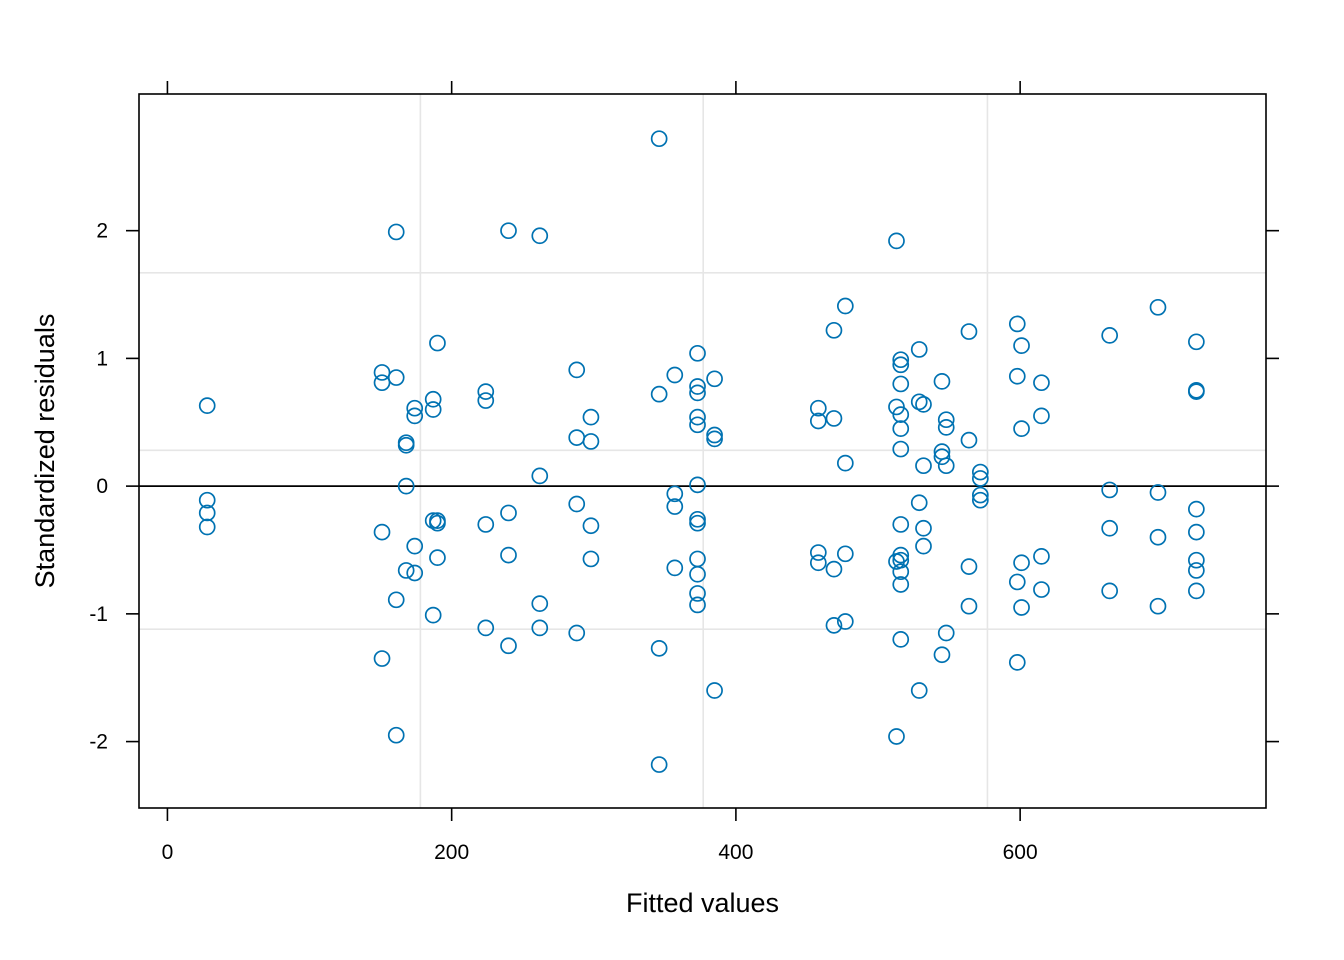  Describe the element at coordinates (98, 614) in the screenshot. I see `y-tick-label-1: -1` at that location.